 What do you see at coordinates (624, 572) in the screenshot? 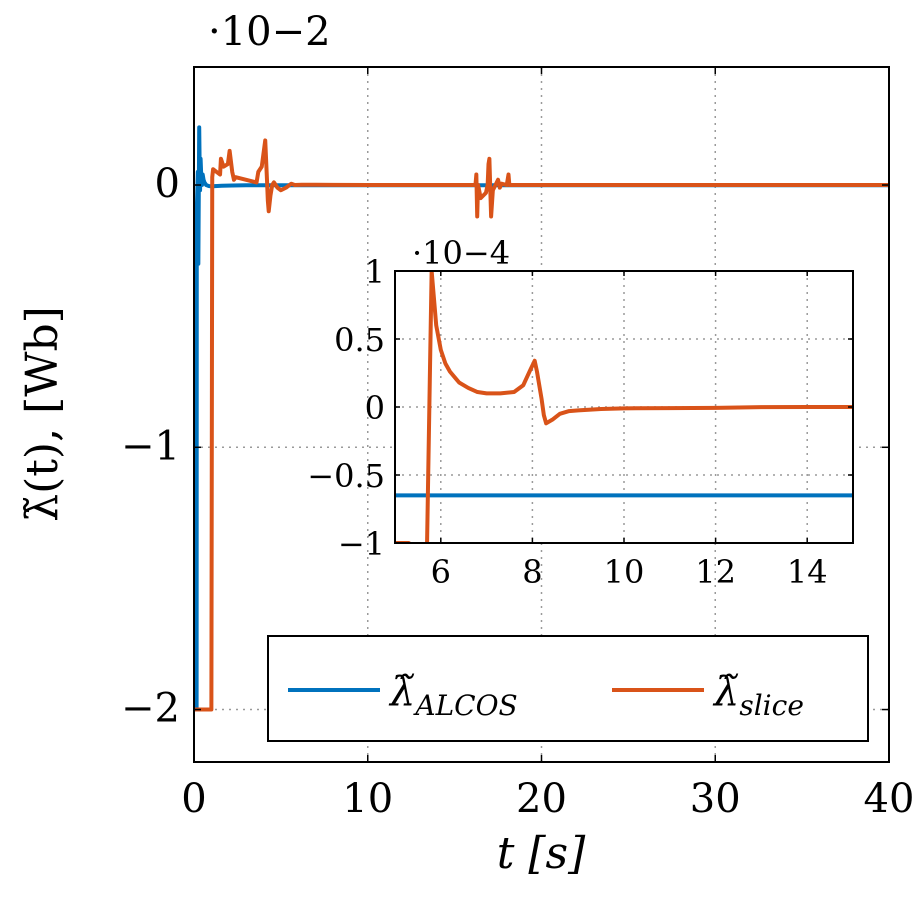
I see `inset-x-tick-label: 10` at bounding box center [624, 572].